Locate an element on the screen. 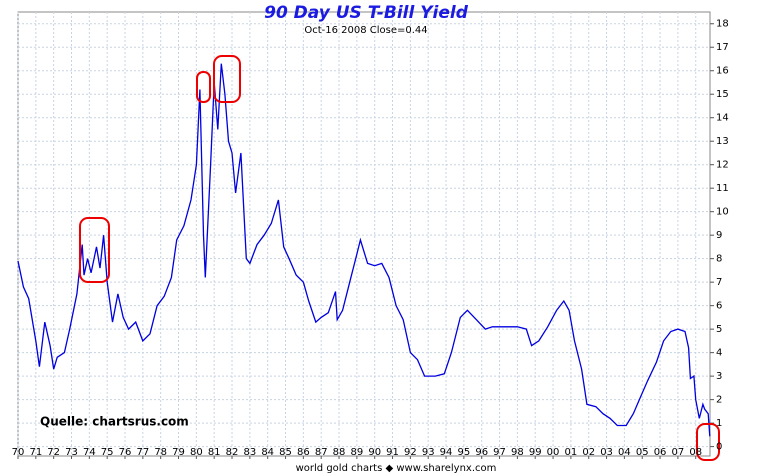 This screenshot has height=475, width=760. y-tick-label: 14 is located at coordinates (722, 118).